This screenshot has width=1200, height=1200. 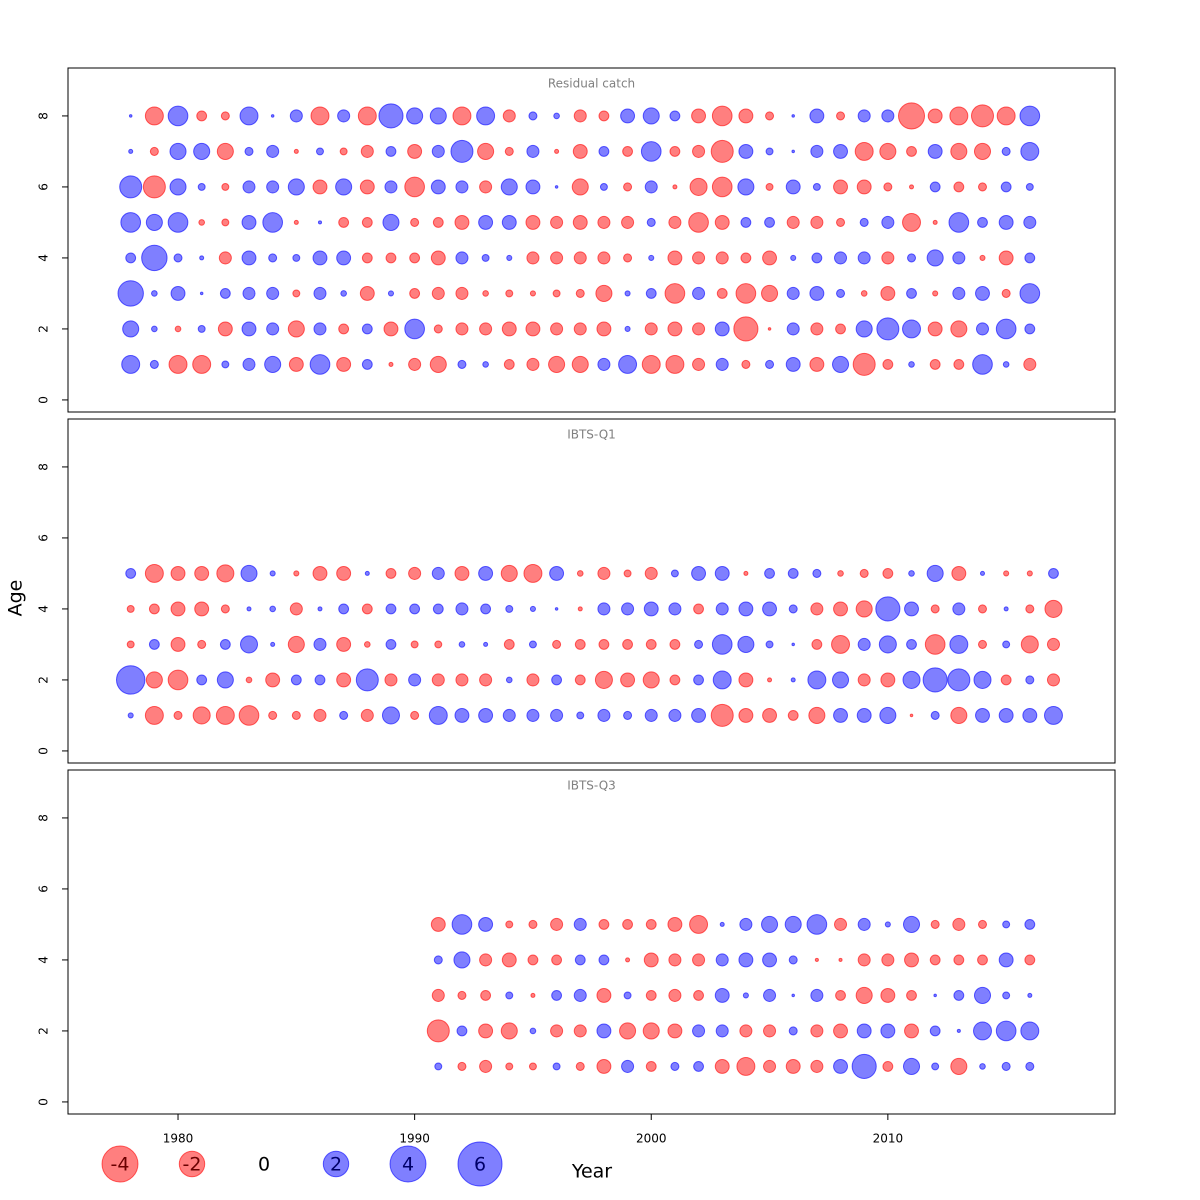 What do you see at coordinates (44, 960) in the screenshot?
I see `y-tick-label: 4` at bounding box center [44, 960].